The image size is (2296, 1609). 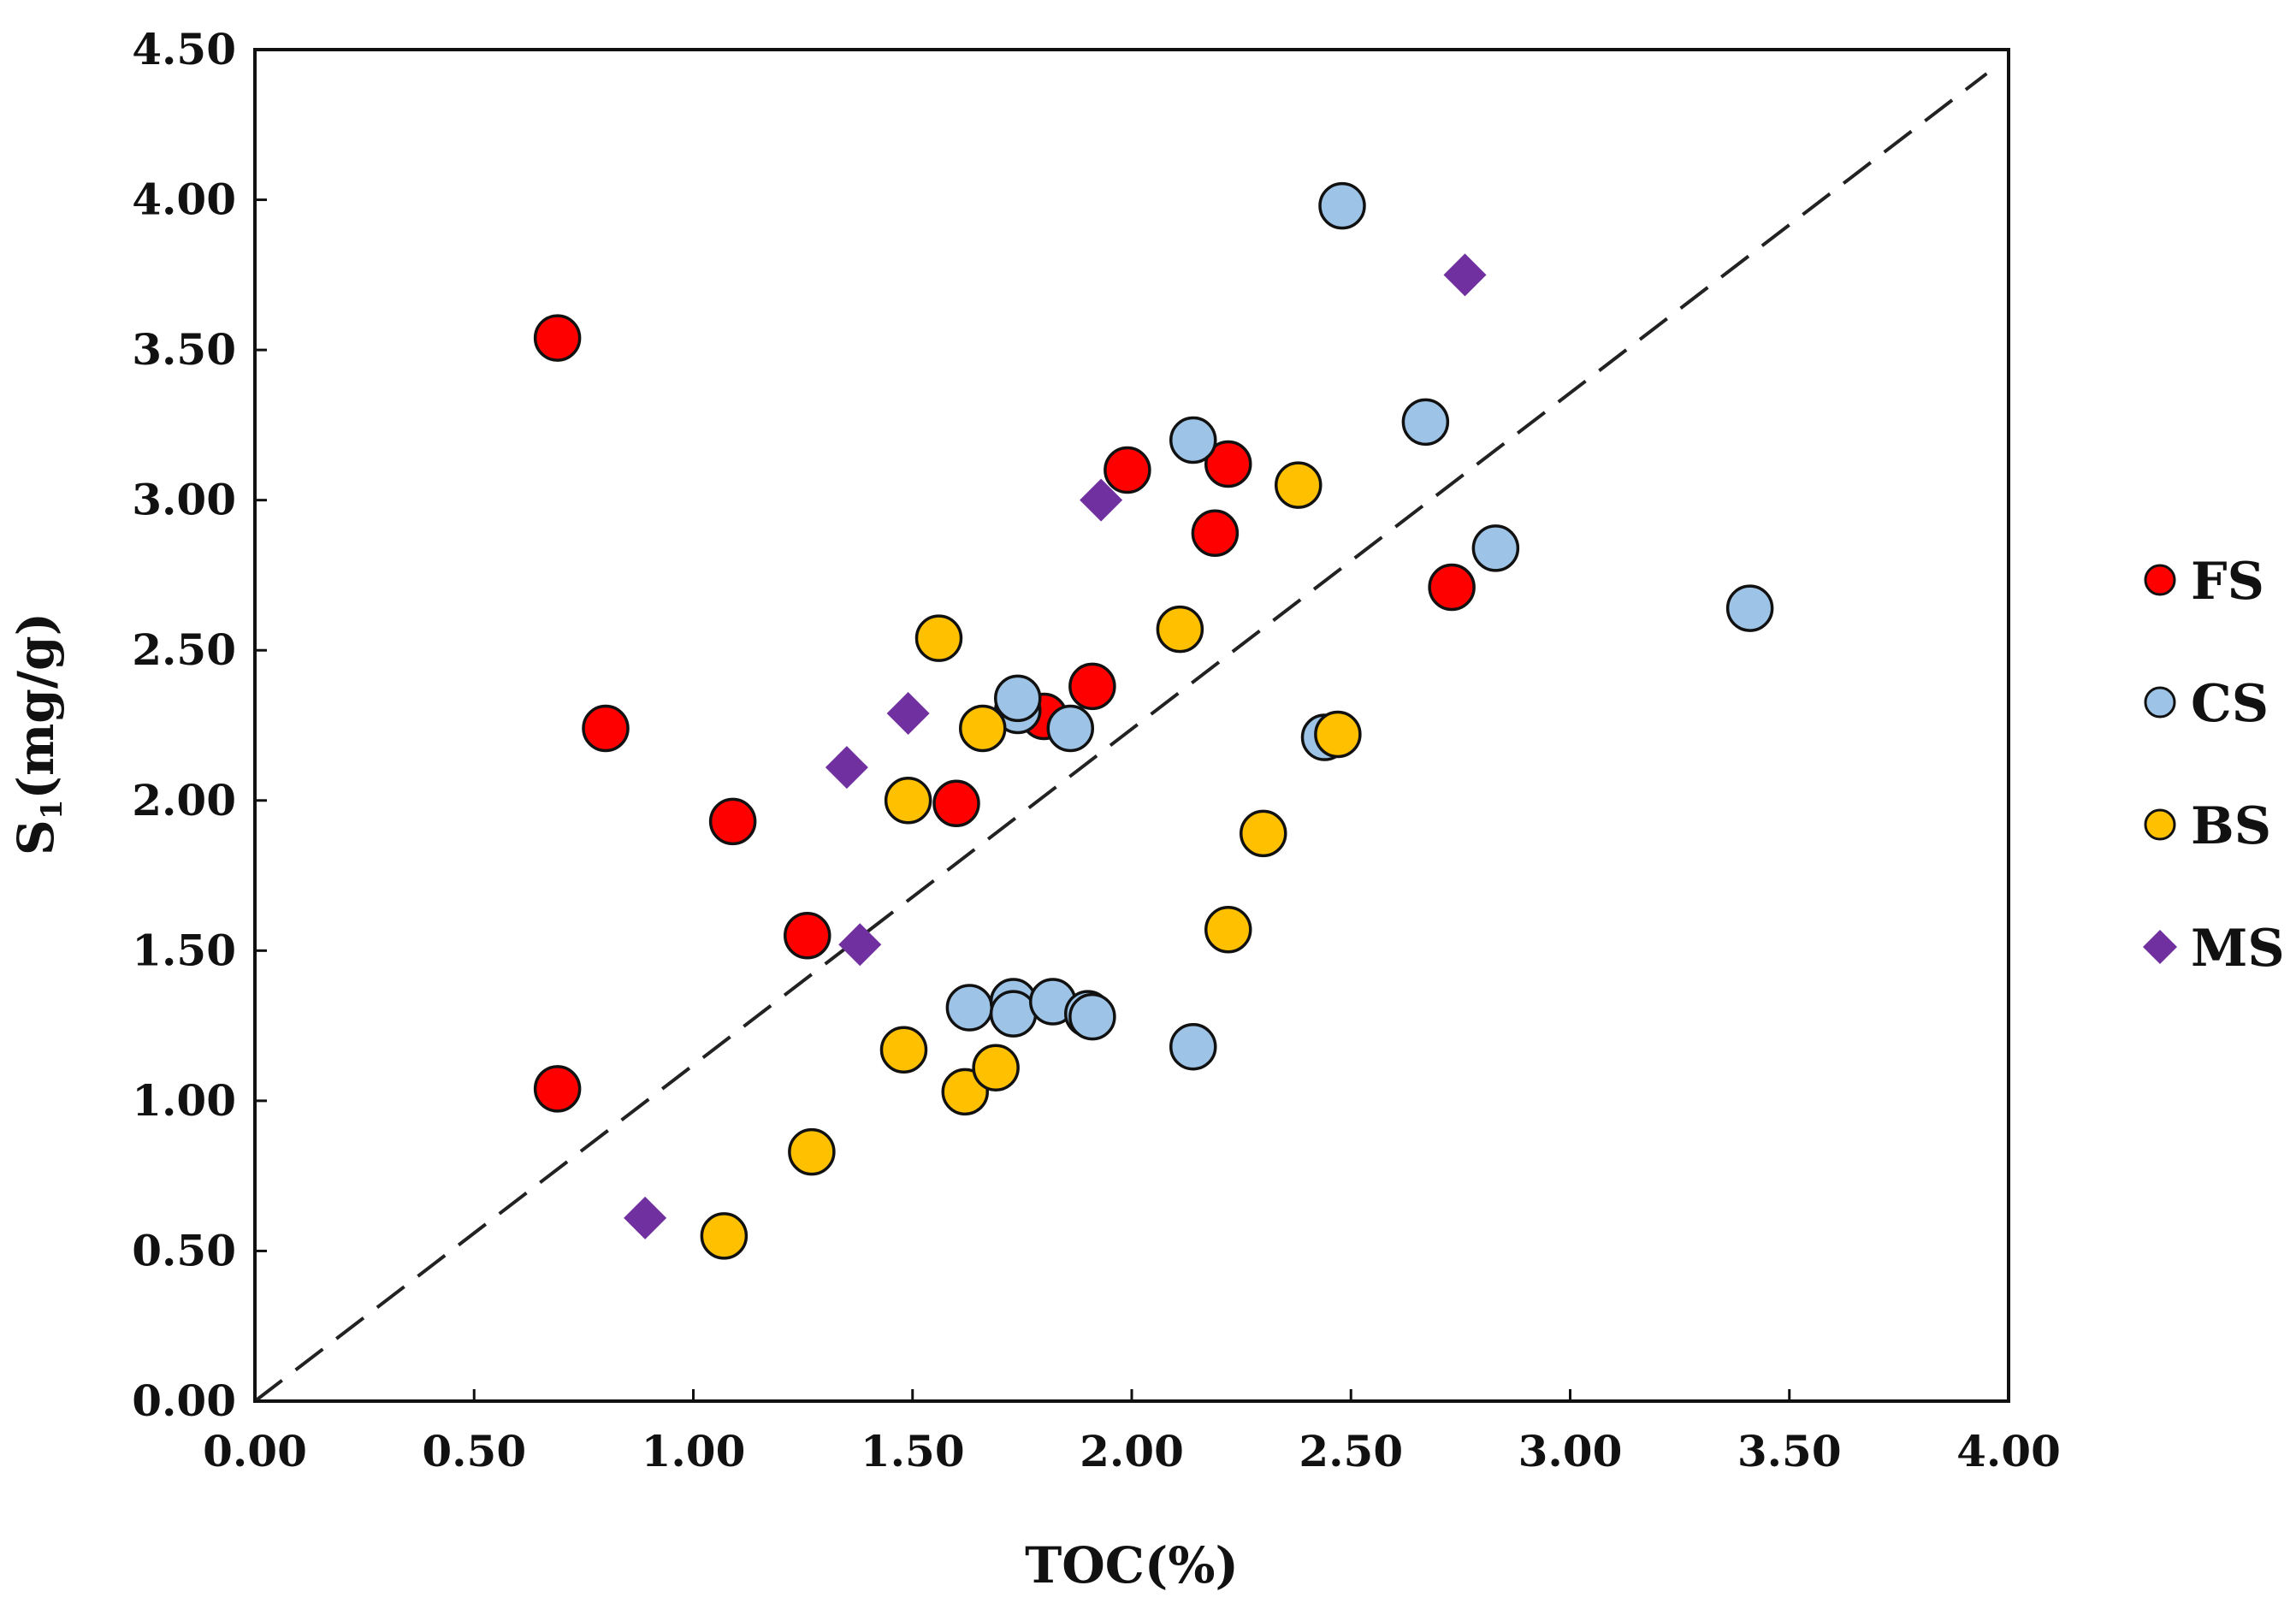 What do you see at coordinates (2008, 1451) in the screenshot?
I see `x-tick-label: 4.00` at bounding box center [2008, 1451].